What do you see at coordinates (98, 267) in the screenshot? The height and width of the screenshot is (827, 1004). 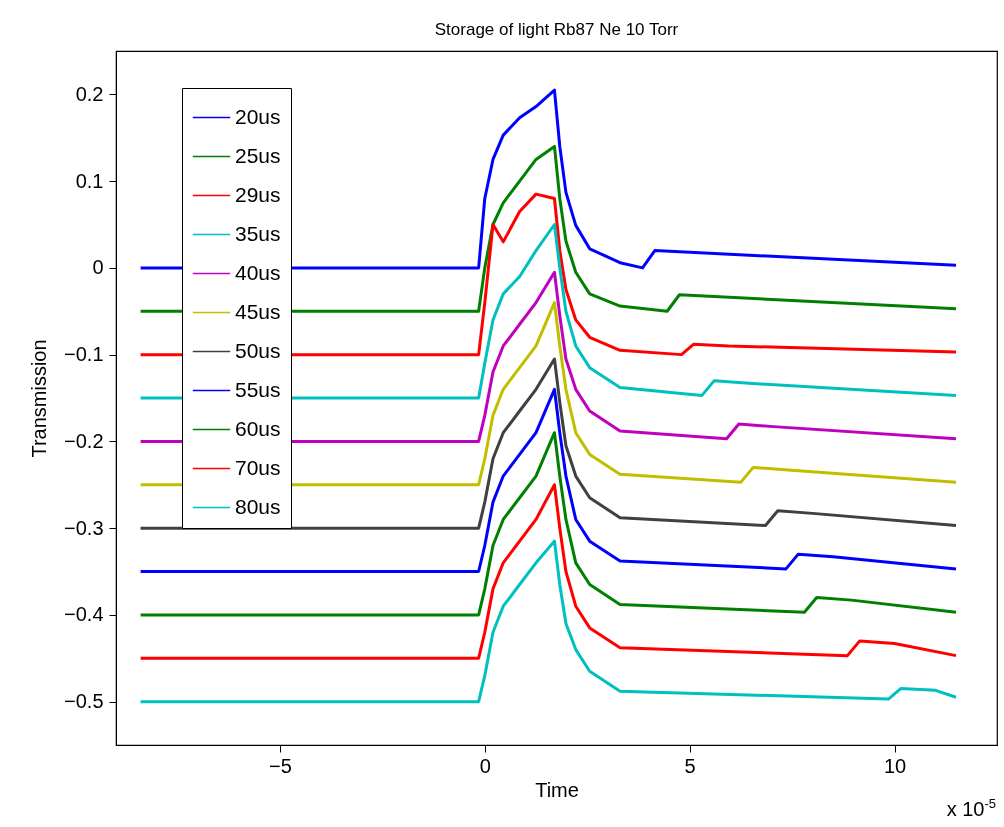 I see `y-tick-label: 0` at bounding box center [98, 267].